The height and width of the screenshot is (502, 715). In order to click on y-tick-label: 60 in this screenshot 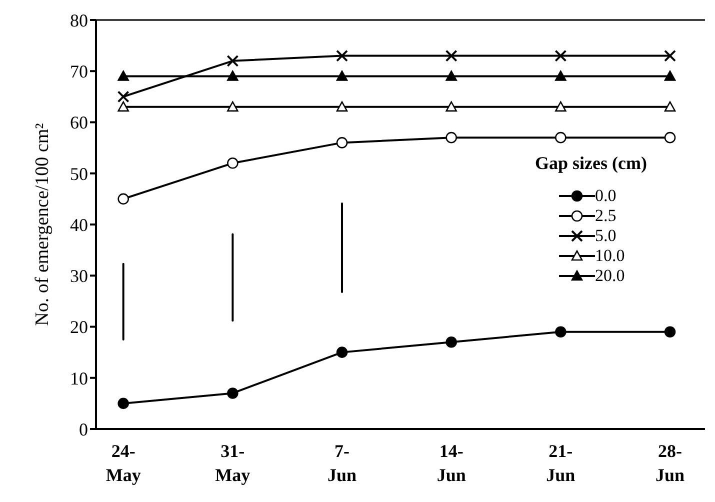, I will do `click(79, 122)`.